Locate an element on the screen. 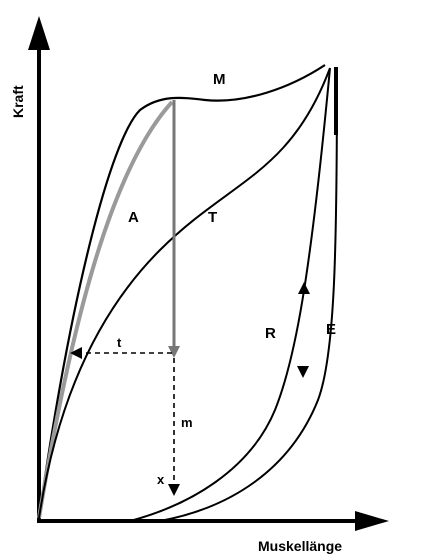  y-axis-label: Kraft is located at coordinates (18, 101).